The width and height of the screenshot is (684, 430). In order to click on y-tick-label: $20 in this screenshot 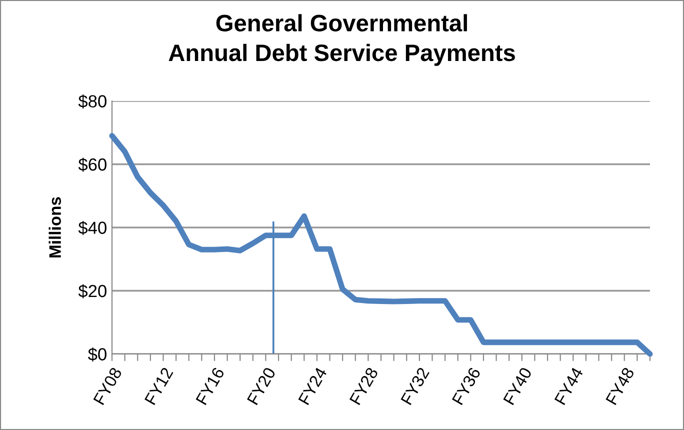, I will do `click(92, 291)`.